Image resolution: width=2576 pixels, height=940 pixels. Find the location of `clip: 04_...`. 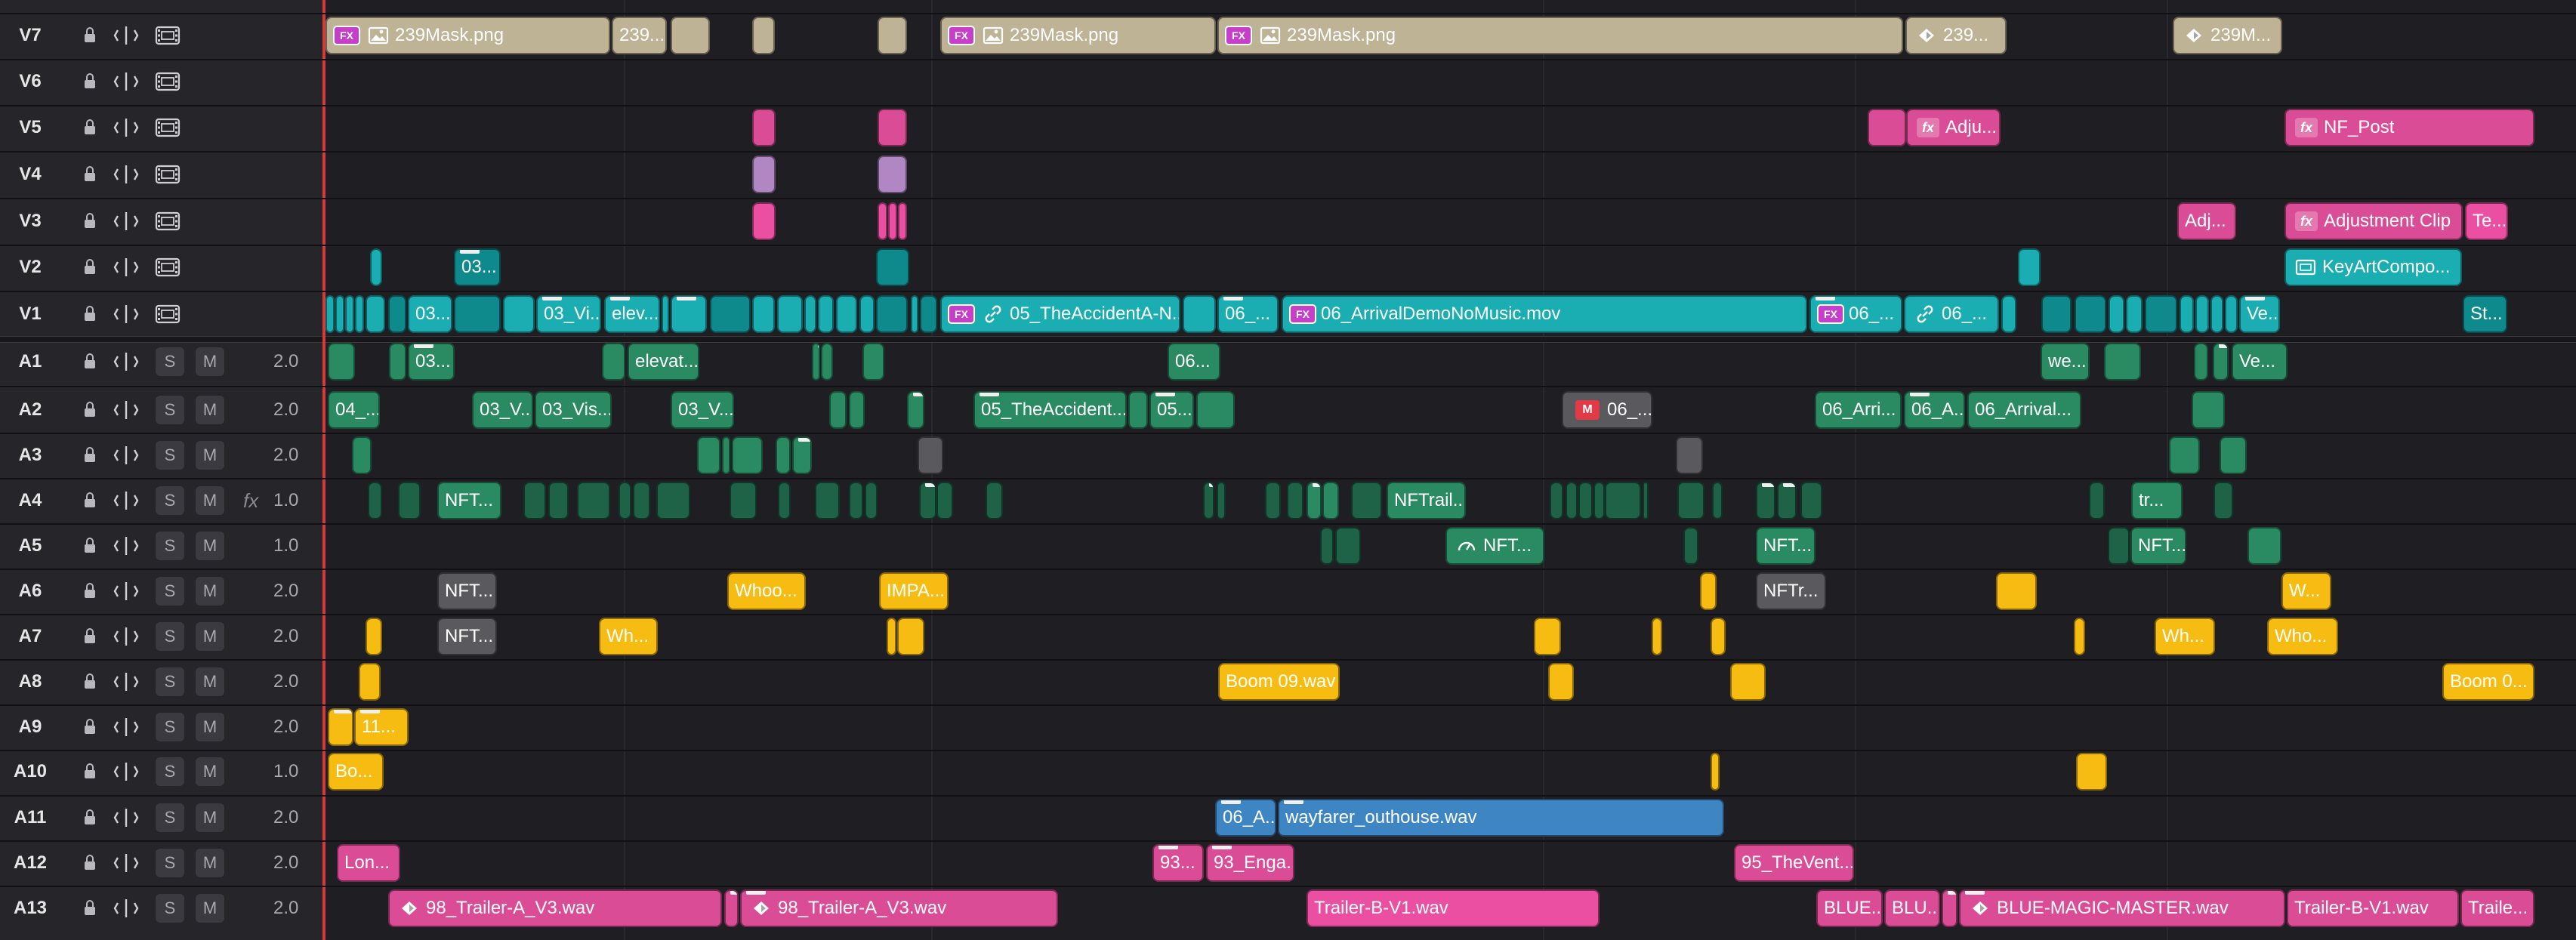

clip: 04_... is located at coordinates (354, 410).